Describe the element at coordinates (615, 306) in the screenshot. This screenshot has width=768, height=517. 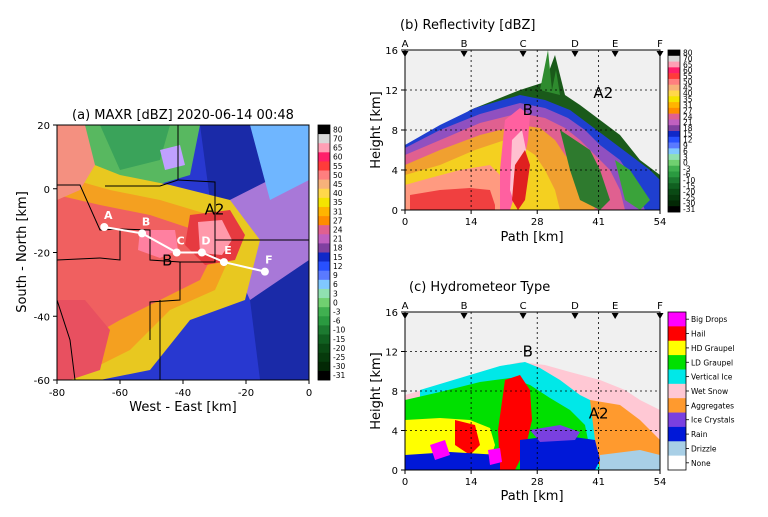
I see `panel-c-section-marker-label: E` at that location.